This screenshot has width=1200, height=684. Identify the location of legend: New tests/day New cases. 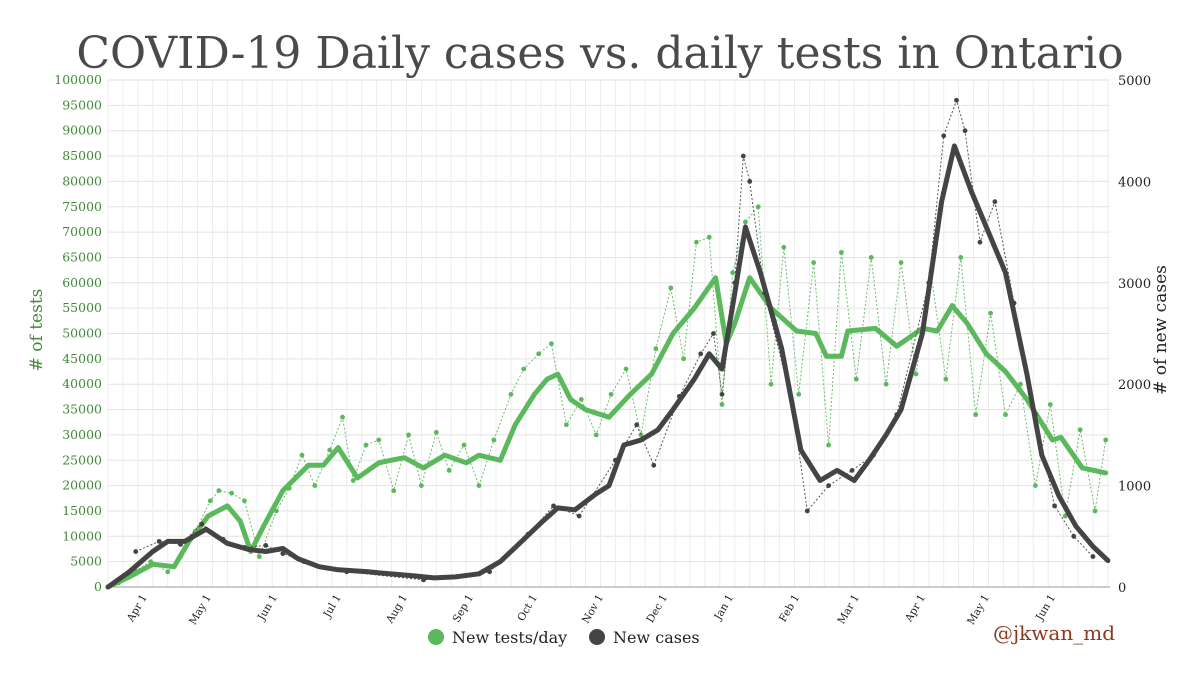
(564, 637).